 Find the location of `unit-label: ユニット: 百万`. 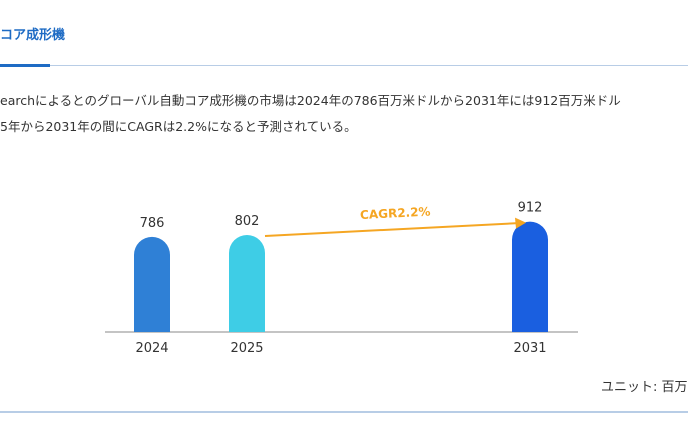

unit-label: ユニット: 百万 is located at coordinates (644, 387).